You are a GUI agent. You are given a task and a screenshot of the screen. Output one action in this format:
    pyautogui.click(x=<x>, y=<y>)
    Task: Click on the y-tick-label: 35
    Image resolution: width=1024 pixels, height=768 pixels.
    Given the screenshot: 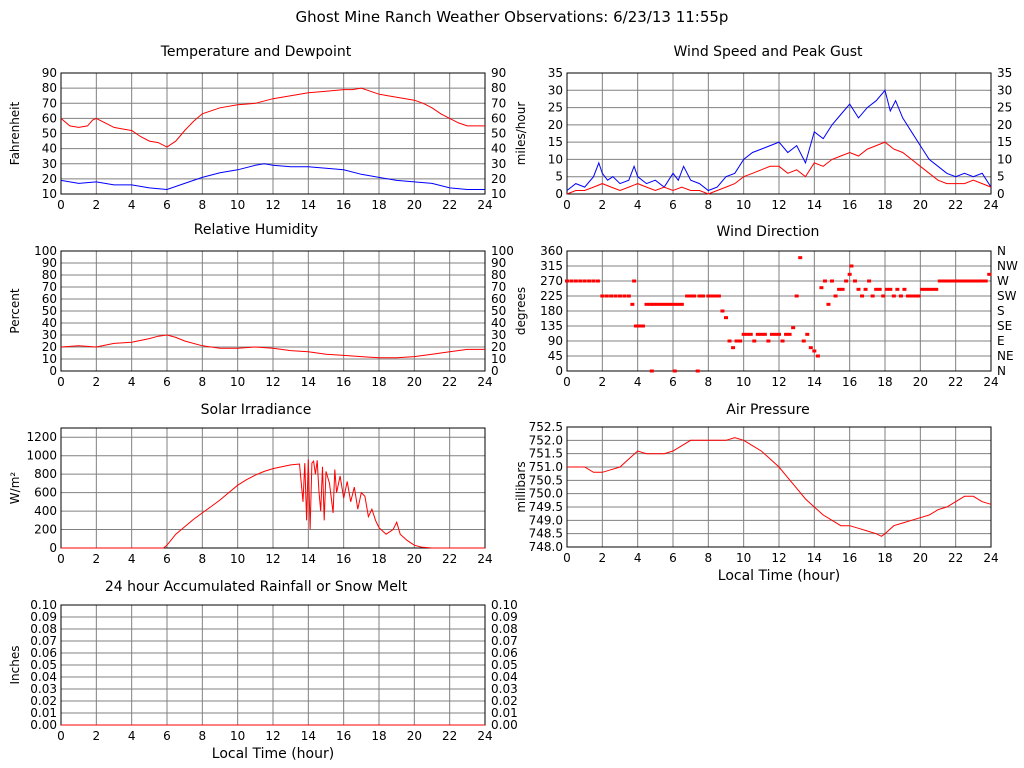 What is the action you would take?
    pyautogui.click(x=555, y=73)
    